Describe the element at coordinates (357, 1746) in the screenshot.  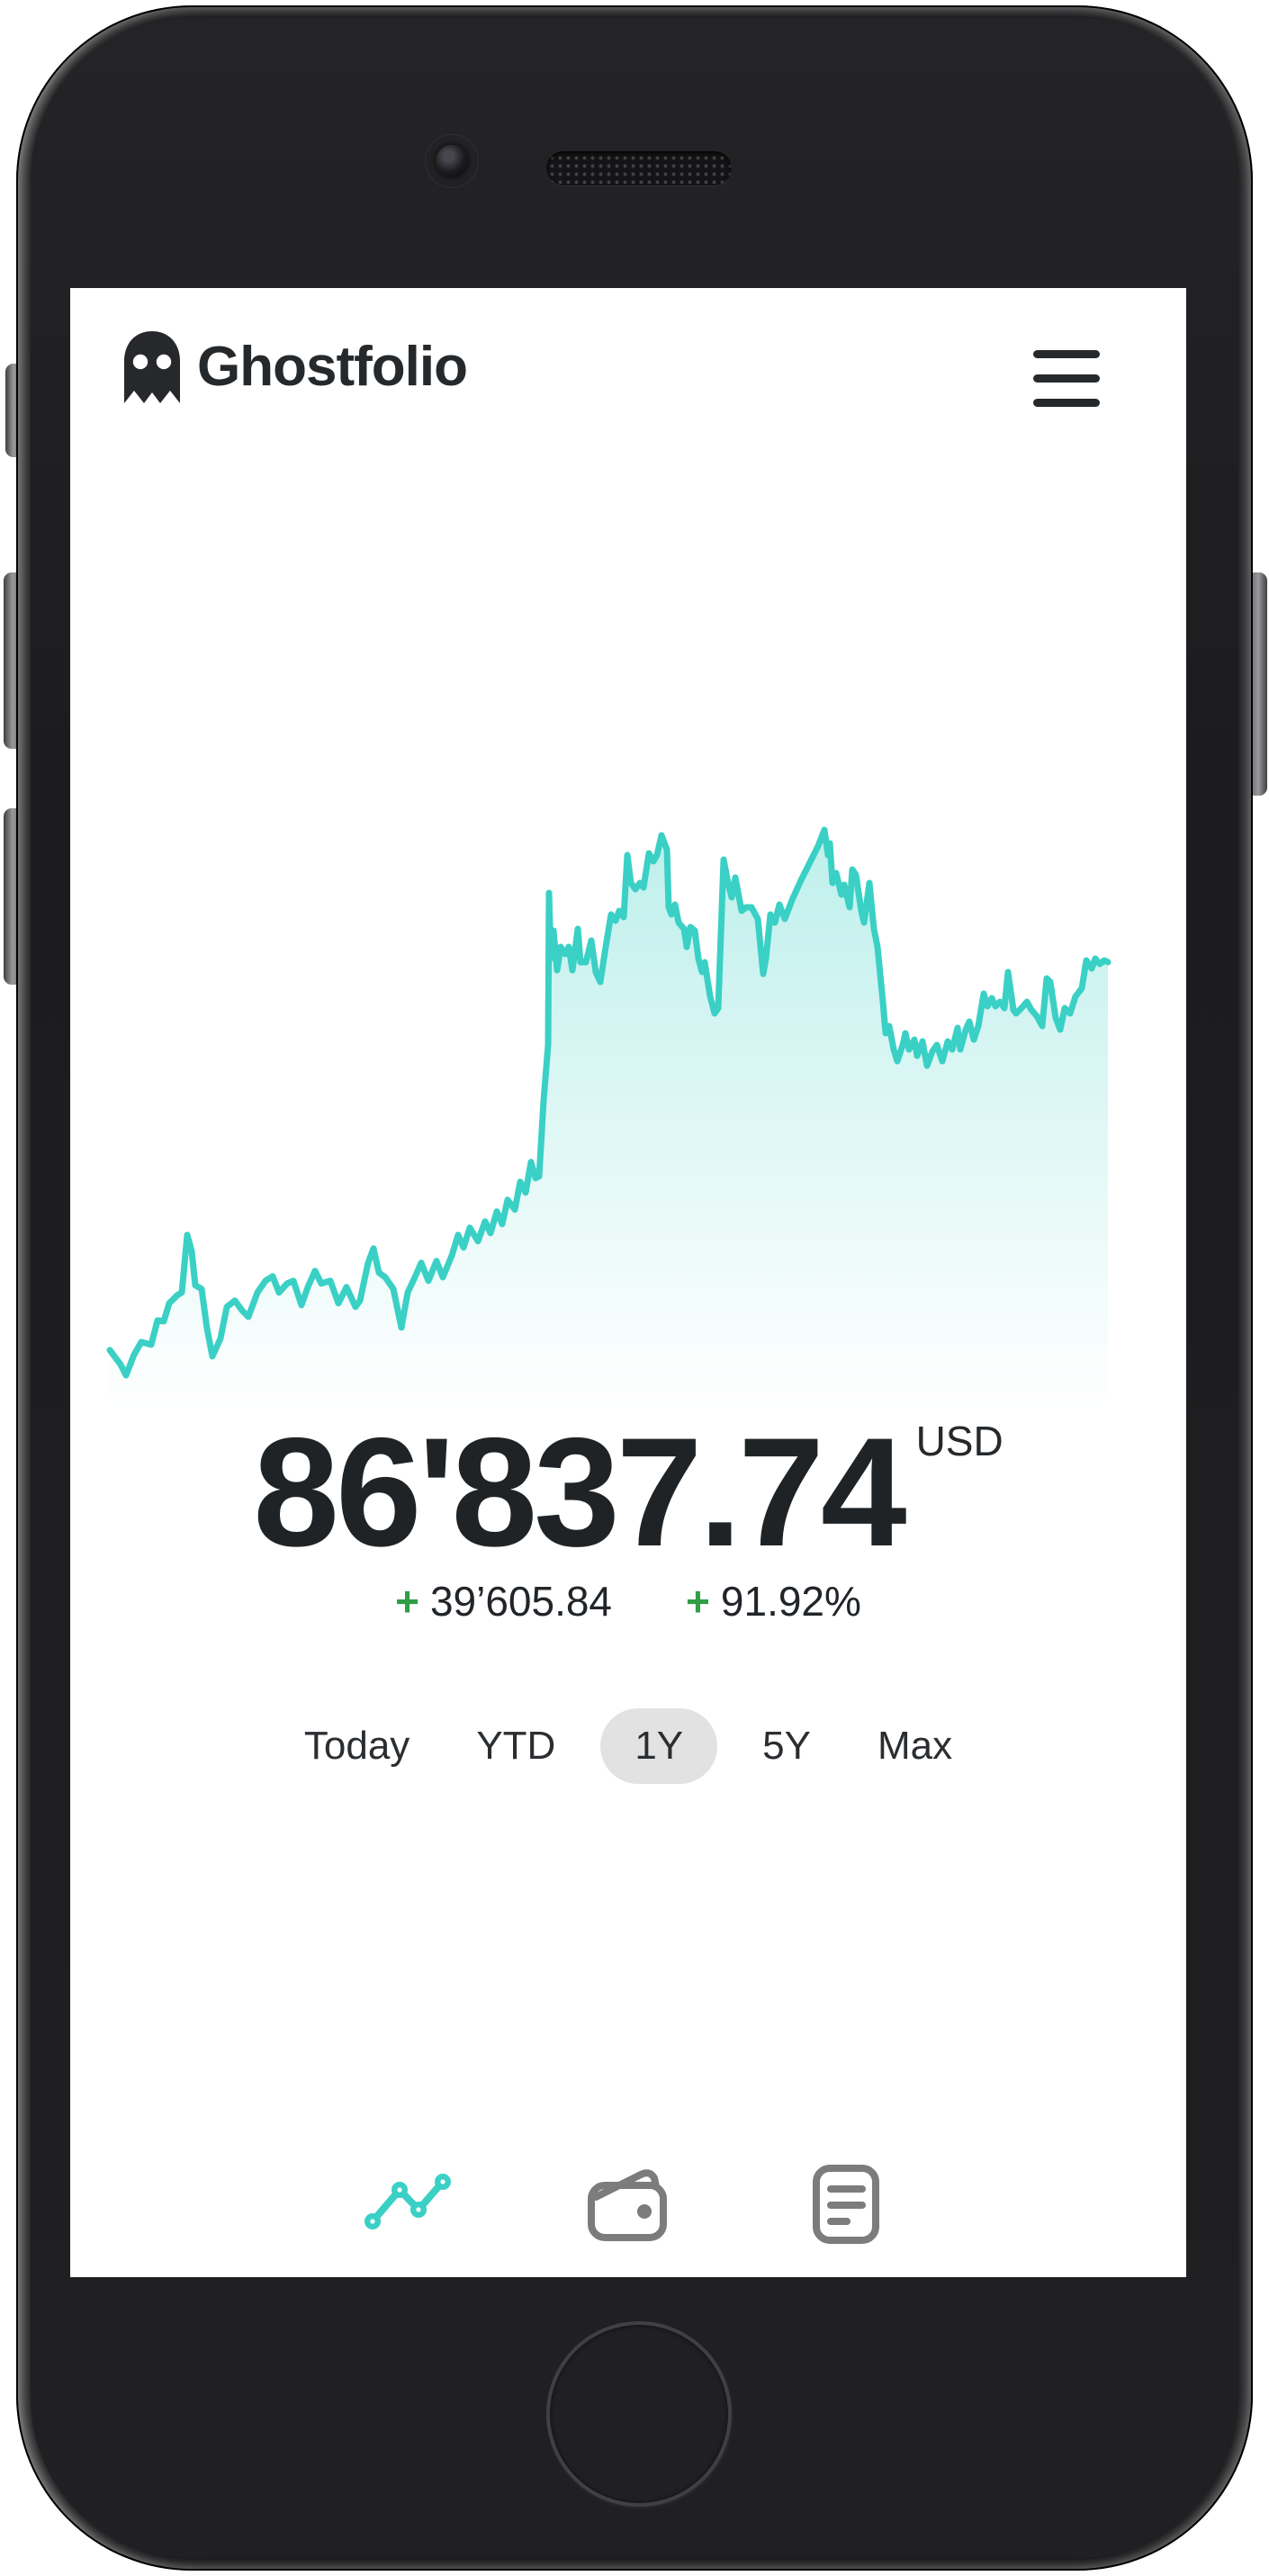
I see `range-option-today: Today` at that location.